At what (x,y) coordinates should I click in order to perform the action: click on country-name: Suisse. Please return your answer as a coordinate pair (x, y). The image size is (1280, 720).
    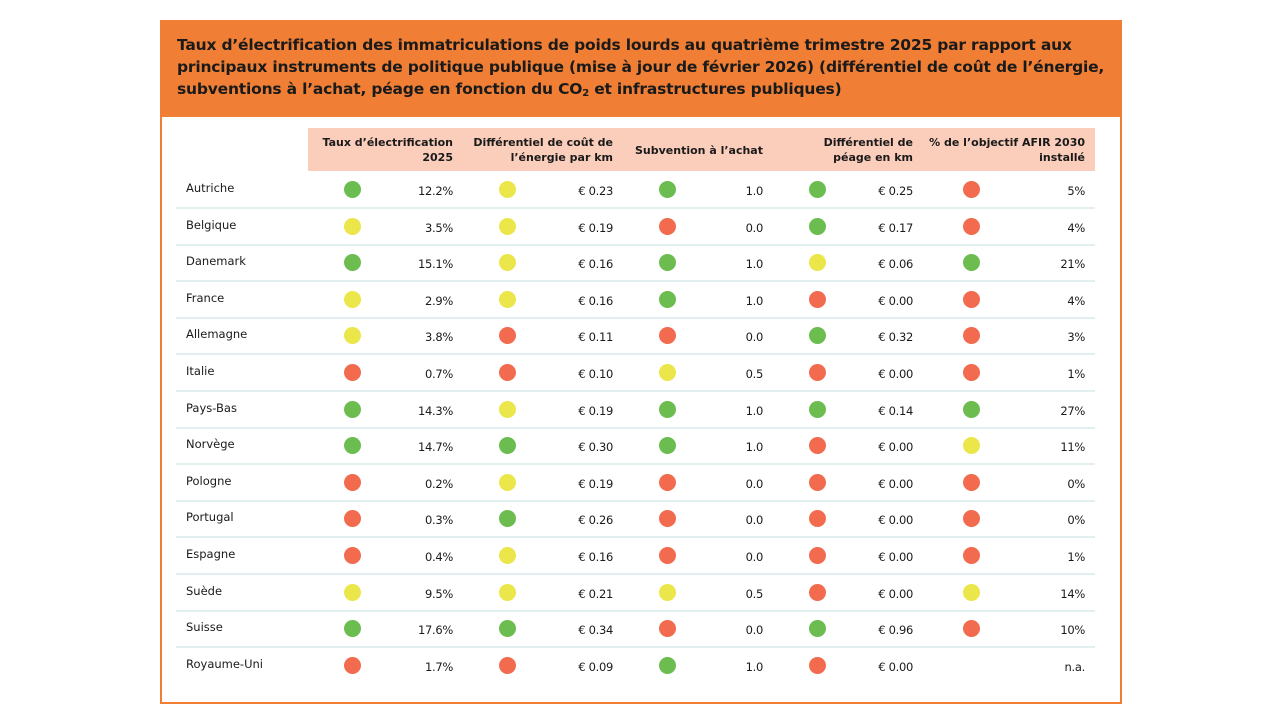
    Looking at the image, I should click on (204, 627).